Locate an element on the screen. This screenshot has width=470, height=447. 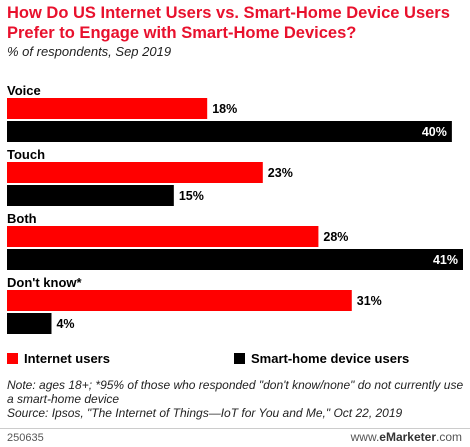
value-label-internet-users-touch: 23% is located at coordinates (280, 173).